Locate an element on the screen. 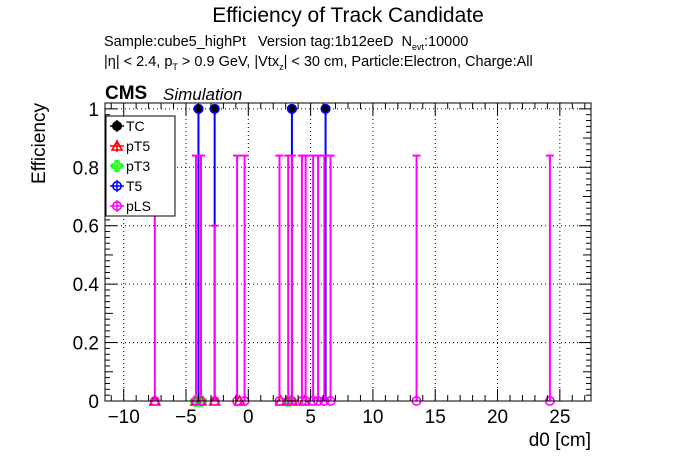  legend-marker-pls is located at coordinates (117, 206).